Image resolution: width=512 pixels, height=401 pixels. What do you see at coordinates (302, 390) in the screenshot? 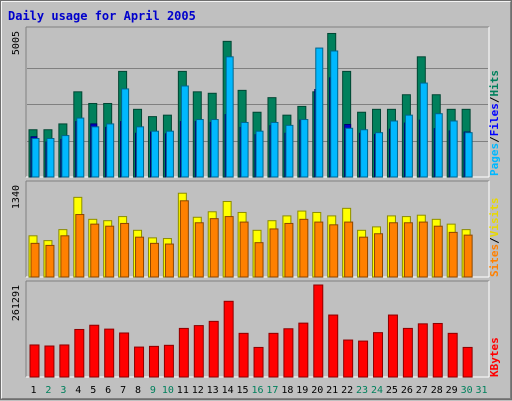
I see `x-tick-day-19: 19` at bounding box center [302, 390].